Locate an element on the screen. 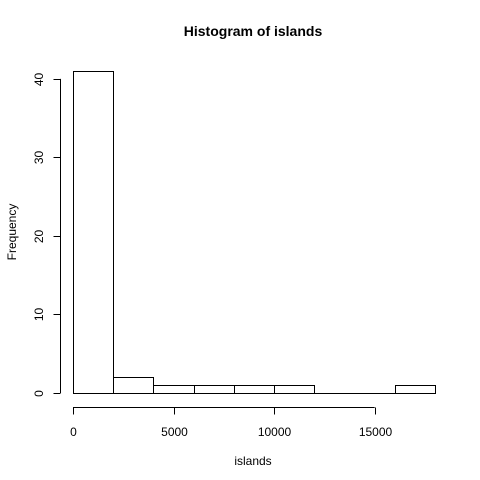 Image resolution: width=480 pixels, height=480 pixels. x-tick-label-1: 5000 is located at coordinates (174, 432).